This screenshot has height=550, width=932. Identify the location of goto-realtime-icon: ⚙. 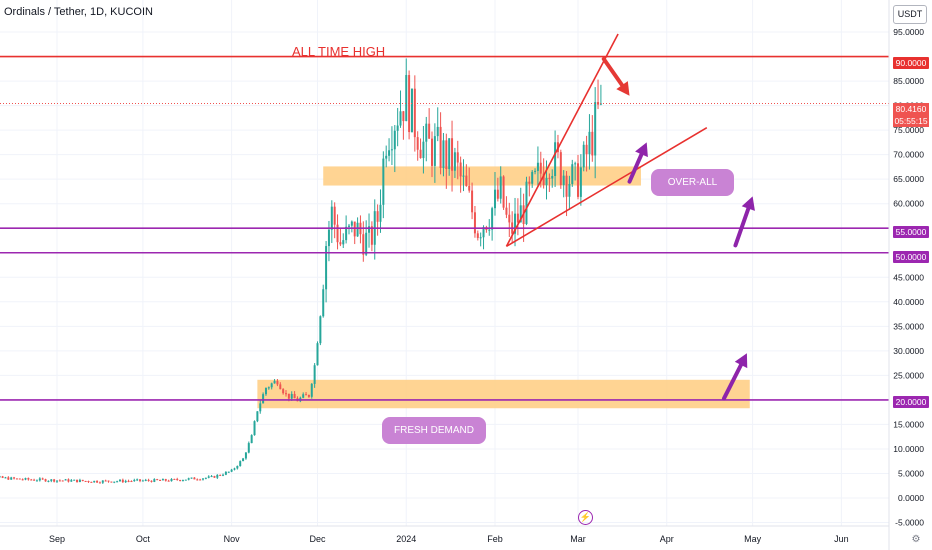
(916, 539).